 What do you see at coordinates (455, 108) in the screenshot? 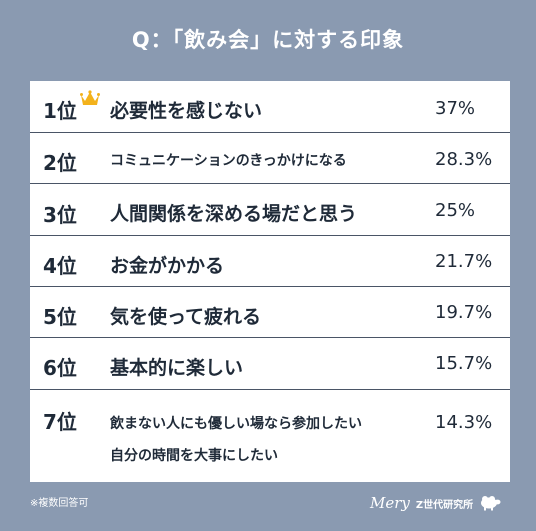
I see `percent-value: 37%` at bounding box center [455, 108].